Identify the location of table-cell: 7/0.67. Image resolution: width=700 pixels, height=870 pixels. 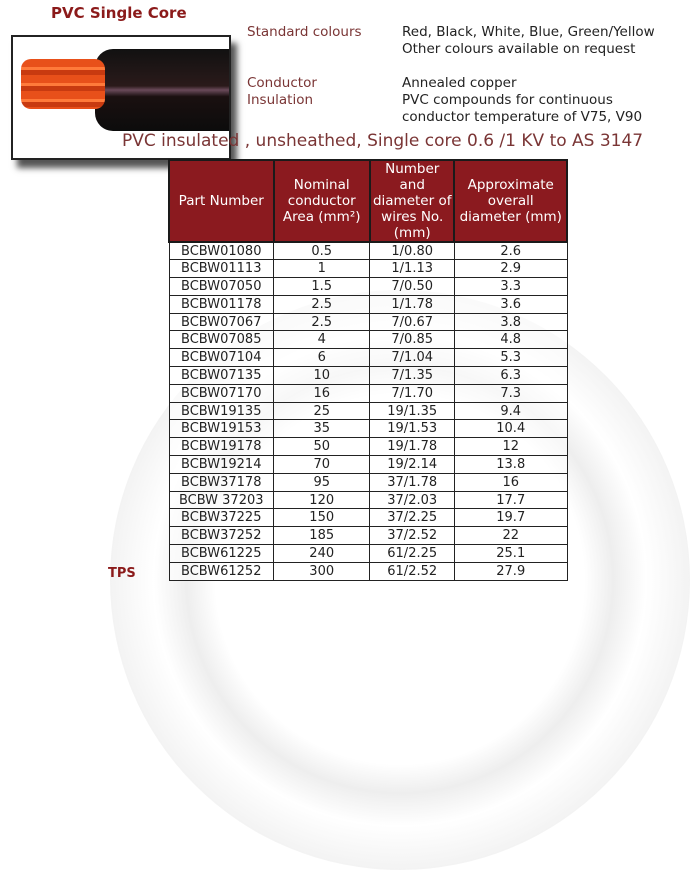
(412, 322).